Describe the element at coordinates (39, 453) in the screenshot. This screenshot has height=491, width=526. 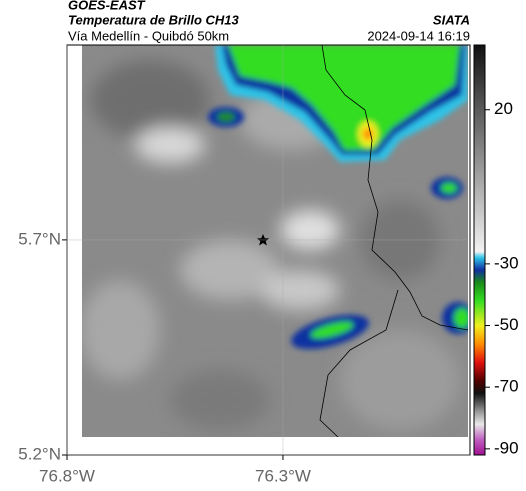
I see `lat-tick-label: 5.2°N` at that location.